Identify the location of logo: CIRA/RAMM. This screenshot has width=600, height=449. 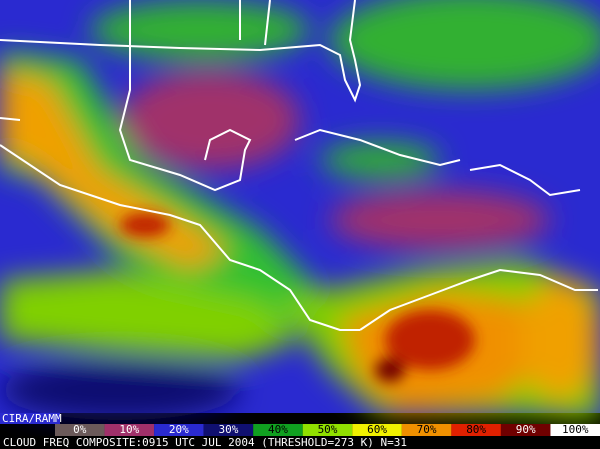
(32, 418).